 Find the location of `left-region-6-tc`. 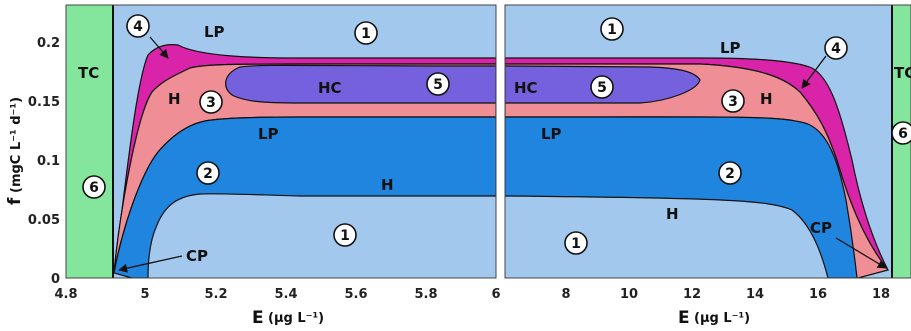

left-region-6-tc is located at coordinates (89, 141).